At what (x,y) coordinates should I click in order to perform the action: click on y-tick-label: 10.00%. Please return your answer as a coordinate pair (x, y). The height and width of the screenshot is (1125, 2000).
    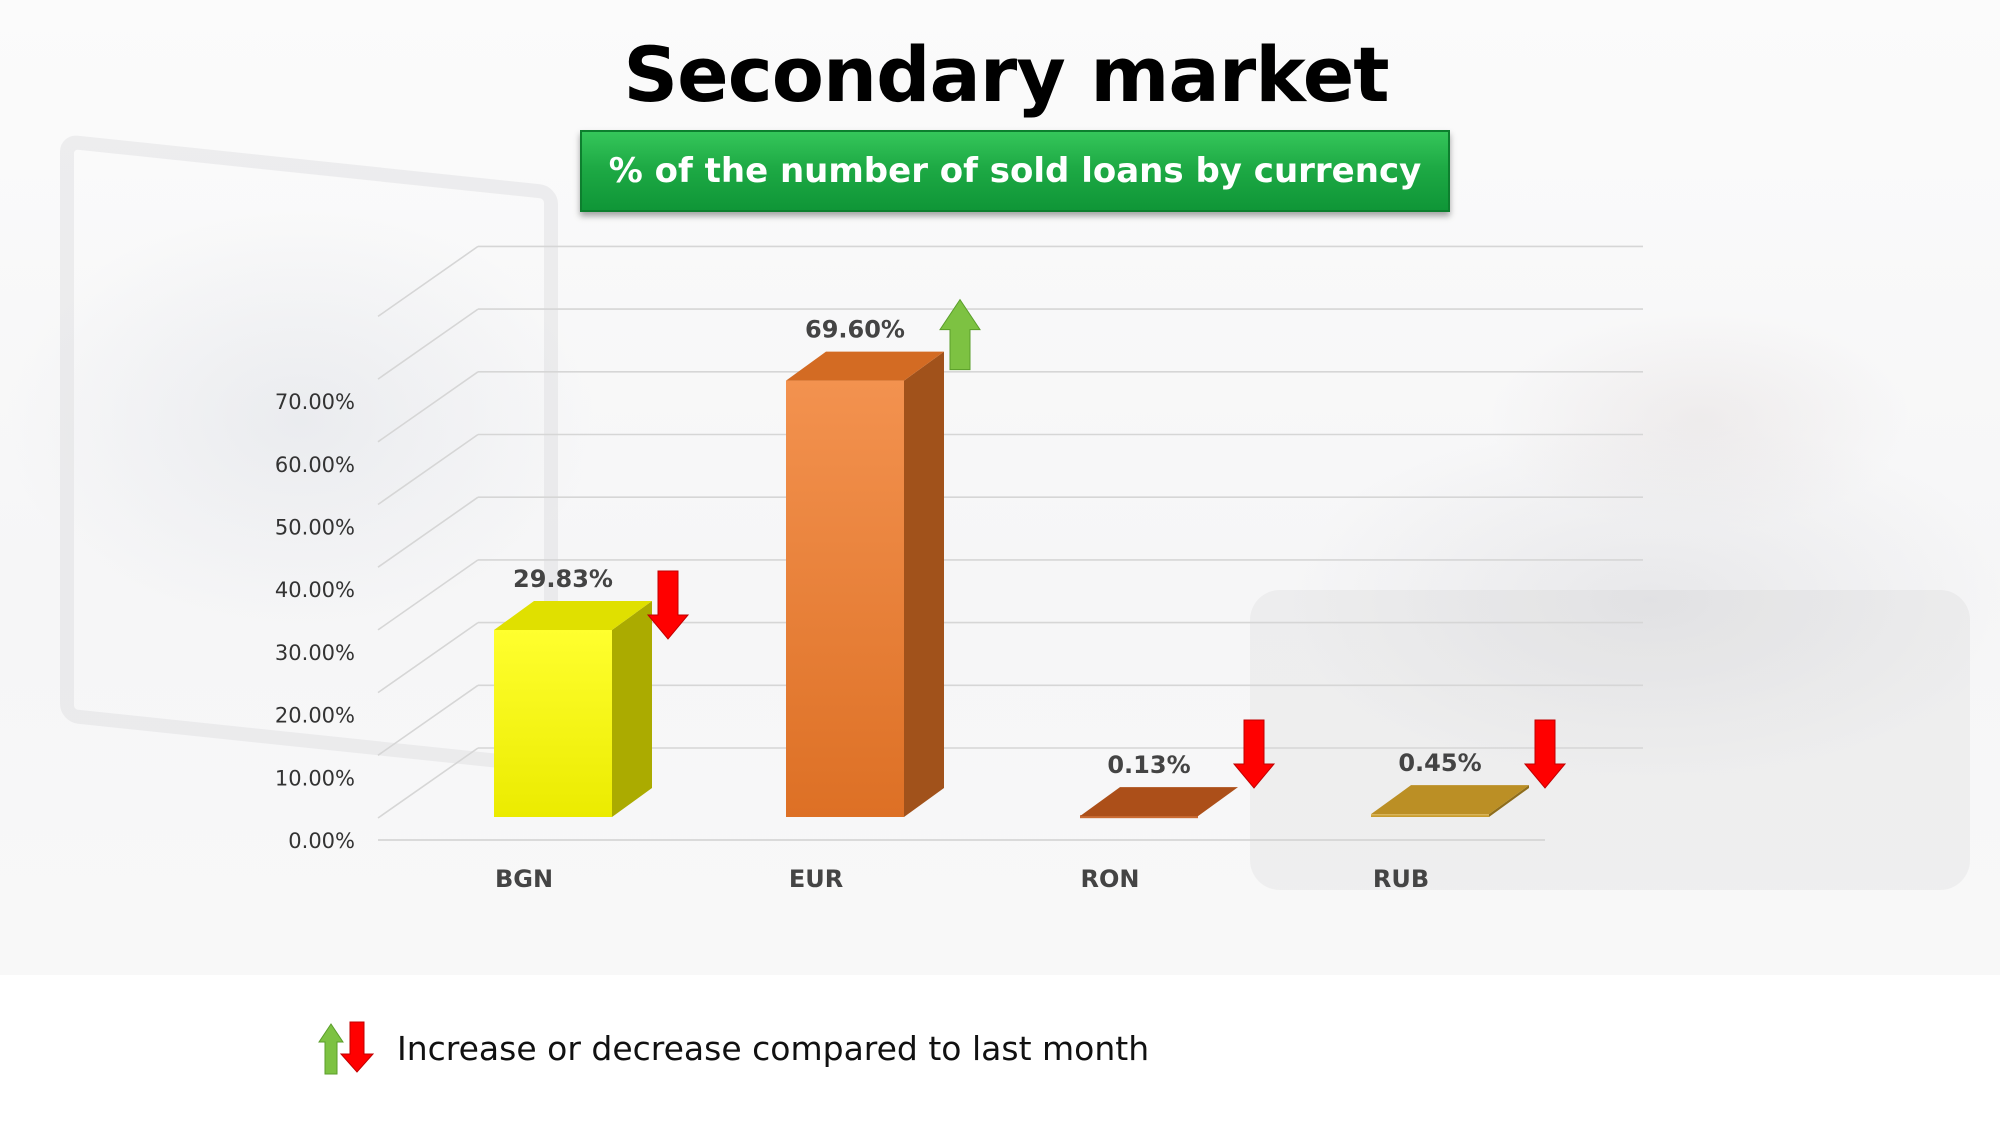
    Looking at the image, I should click on (315, 778).